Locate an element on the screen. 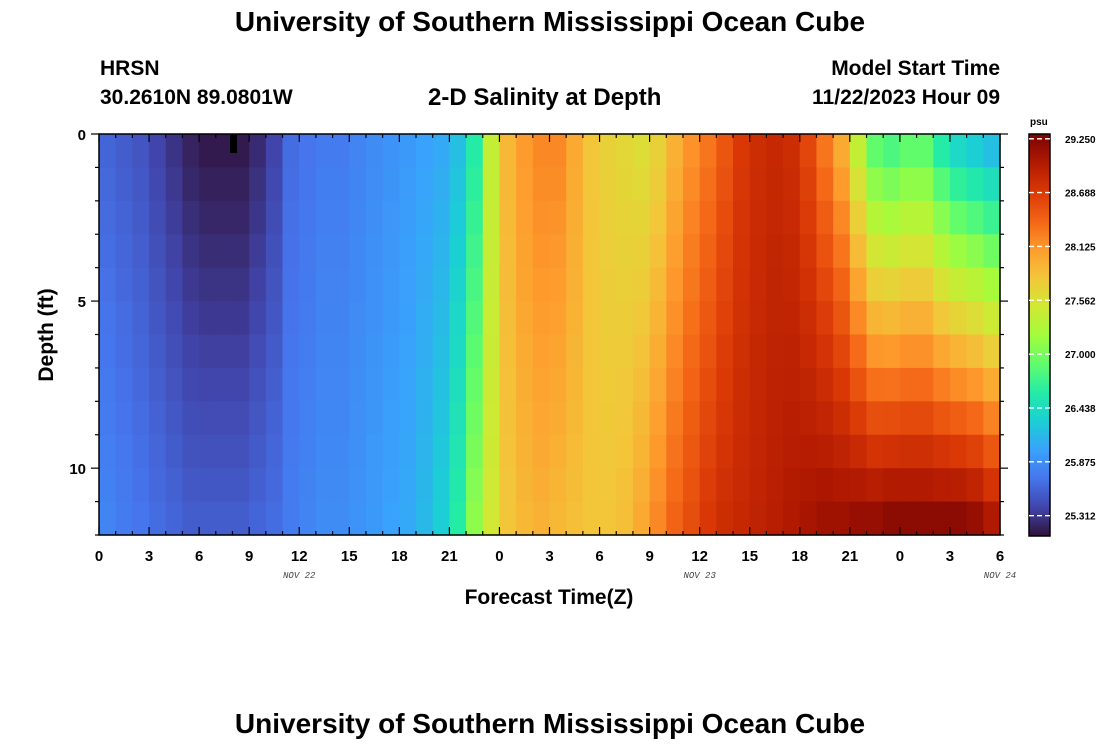 The width and height of the screenshot is (1100, 750). x-tick-label: 9 is located at coordinates (249, 556).